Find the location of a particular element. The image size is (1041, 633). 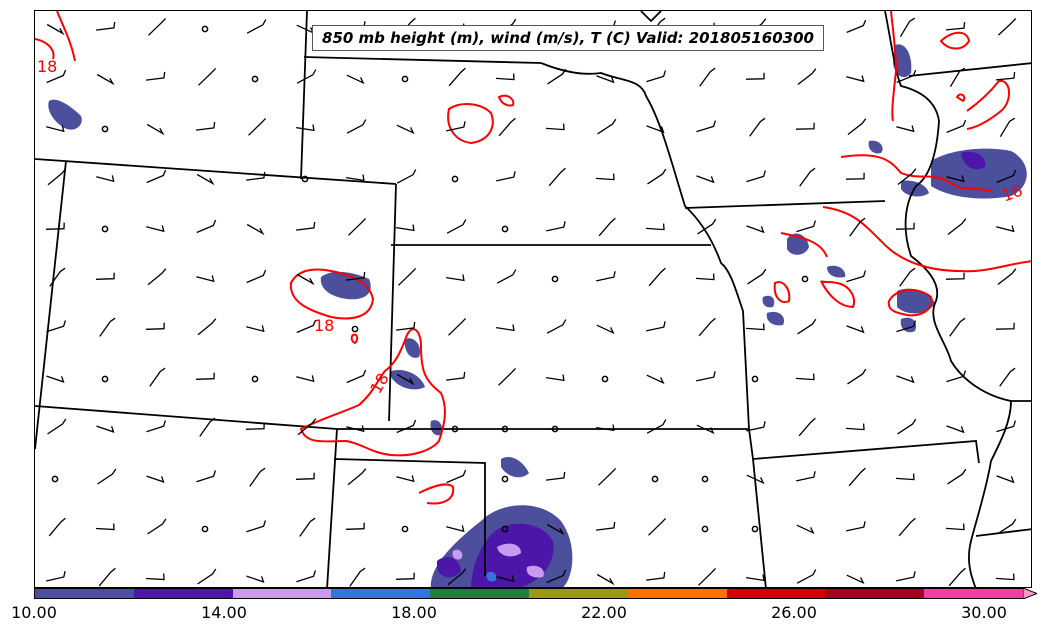

shade-blob-light is located at coordinates (457, 554).